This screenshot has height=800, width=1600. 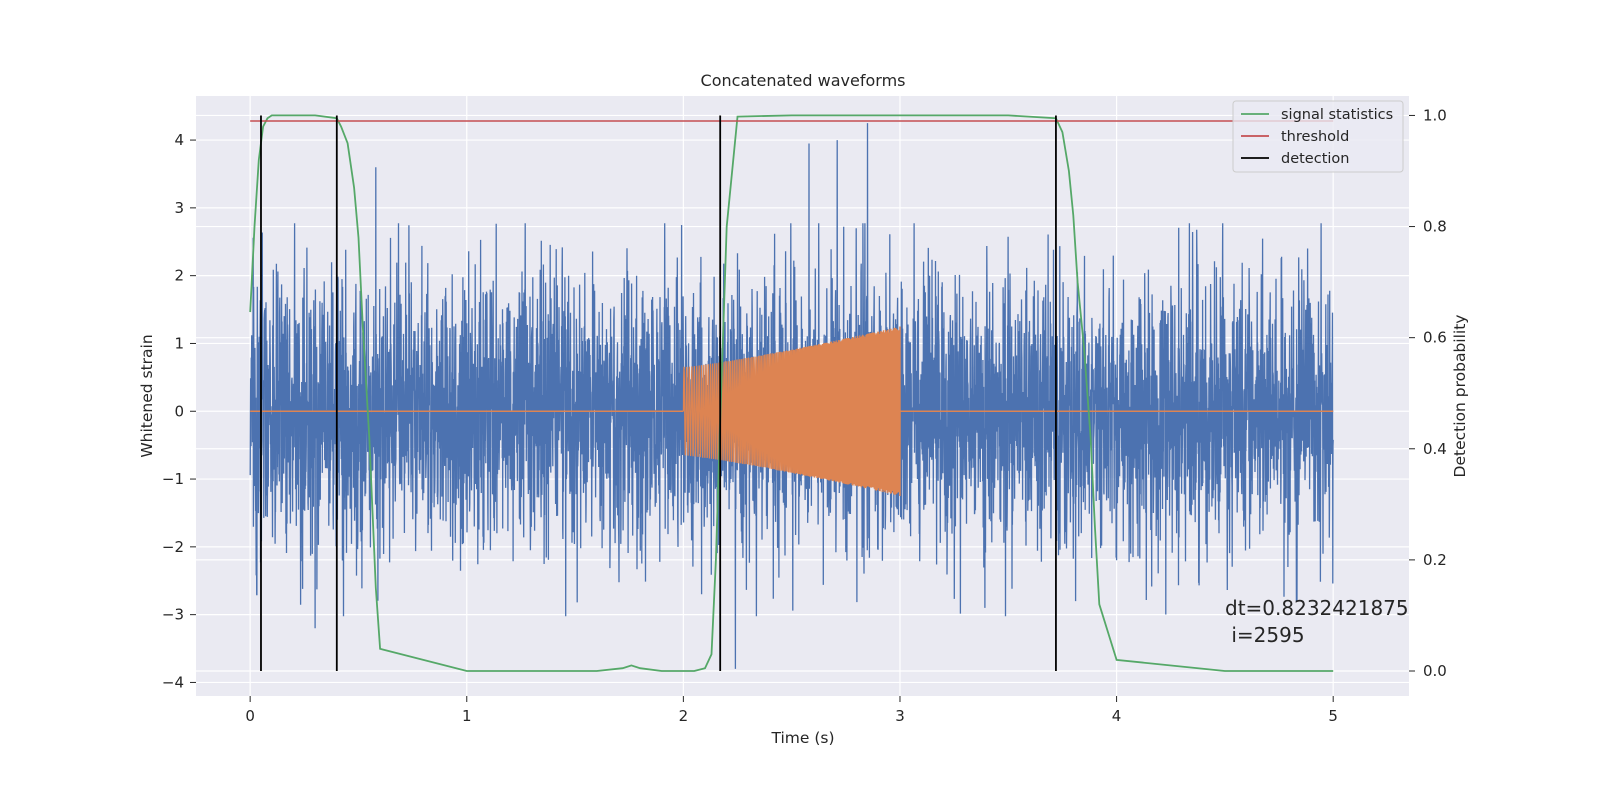 I want to click on y-tick-label: 0, so click(x=179, y=411).